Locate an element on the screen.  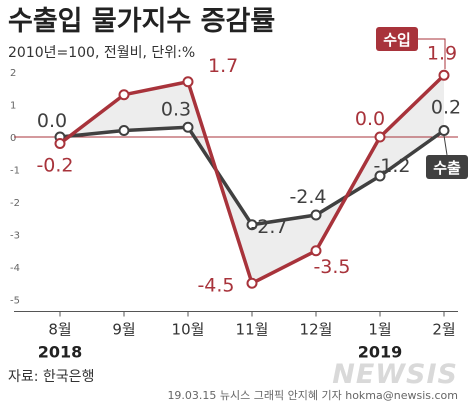
import-data-label: -3.5 is located at coordinates (331, 267).